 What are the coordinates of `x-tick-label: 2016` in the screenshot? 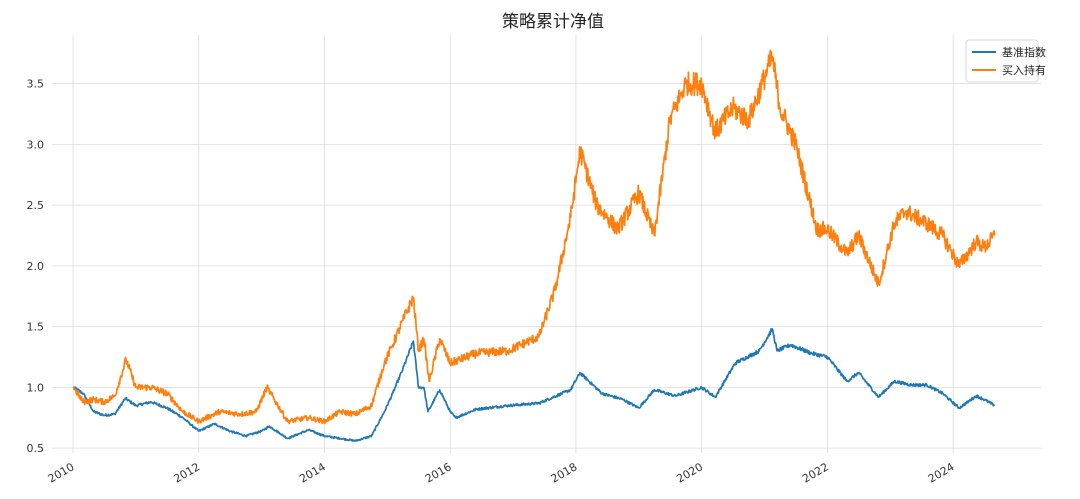 It's located at (438, 472).